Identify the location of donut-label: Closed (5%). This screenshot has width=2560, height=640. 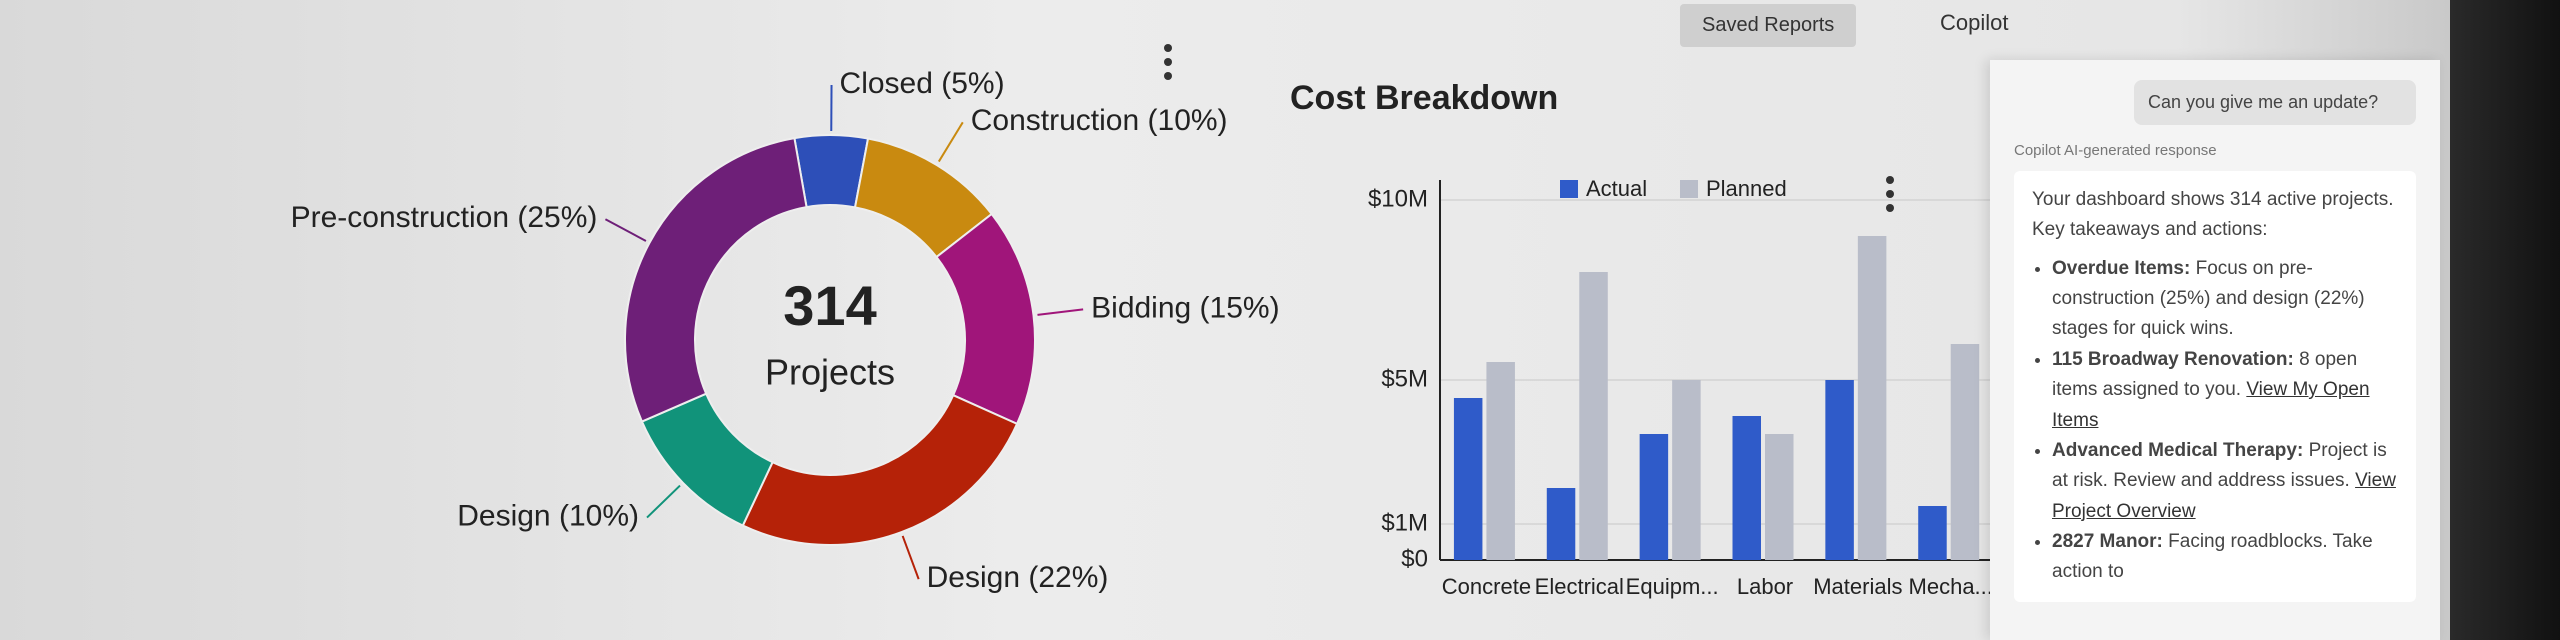
(922, 83).